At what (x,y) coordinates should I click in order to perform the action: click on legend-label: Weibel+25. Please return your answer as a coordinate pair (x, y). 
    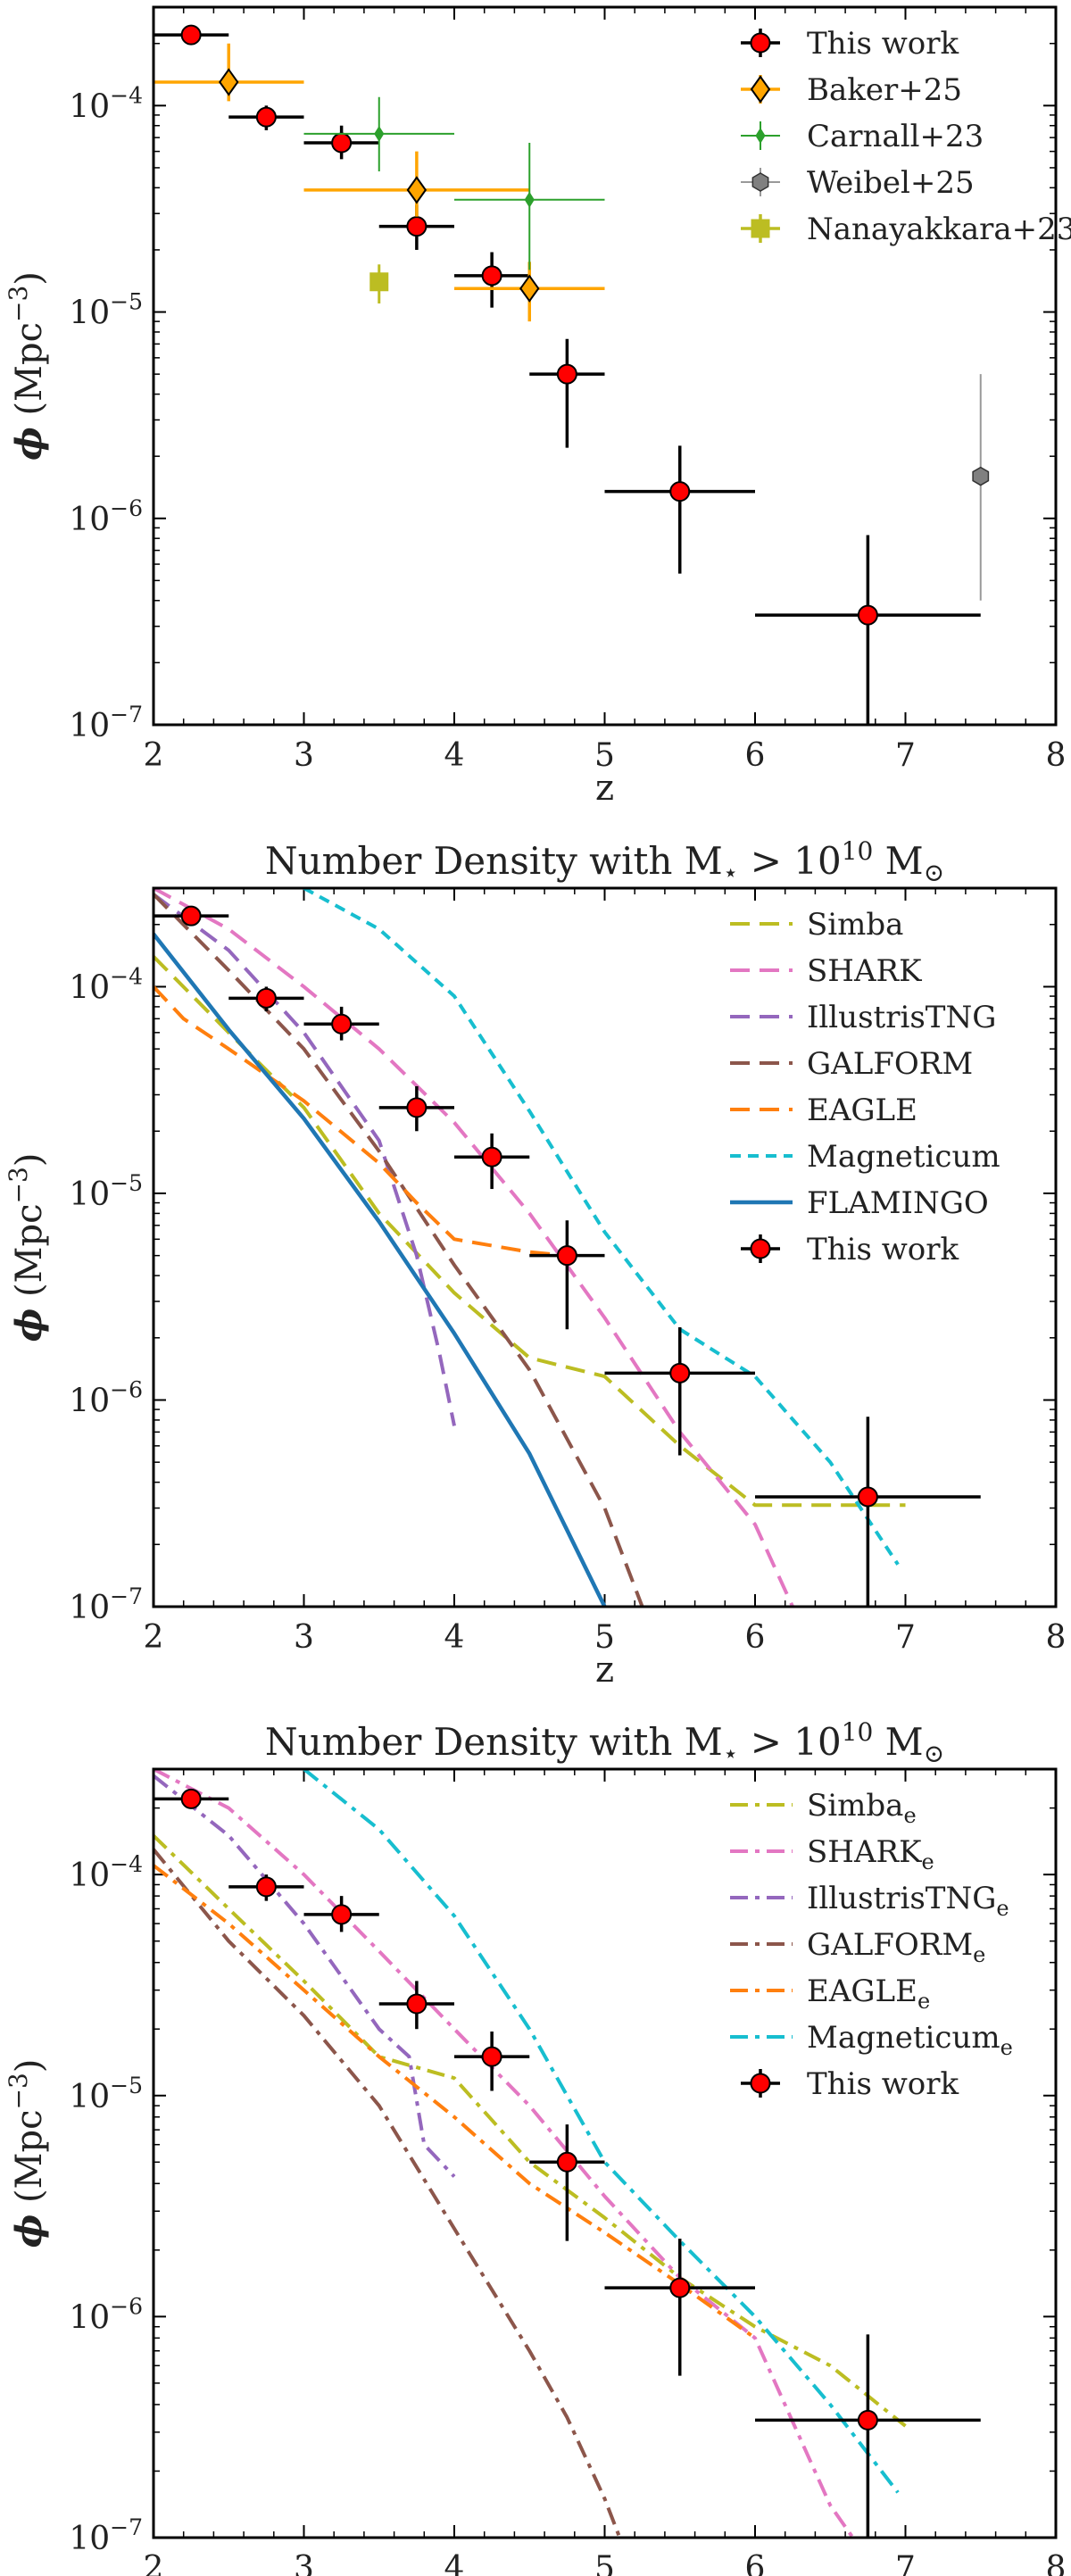
    Looking at the image, I should click on (891, 183).